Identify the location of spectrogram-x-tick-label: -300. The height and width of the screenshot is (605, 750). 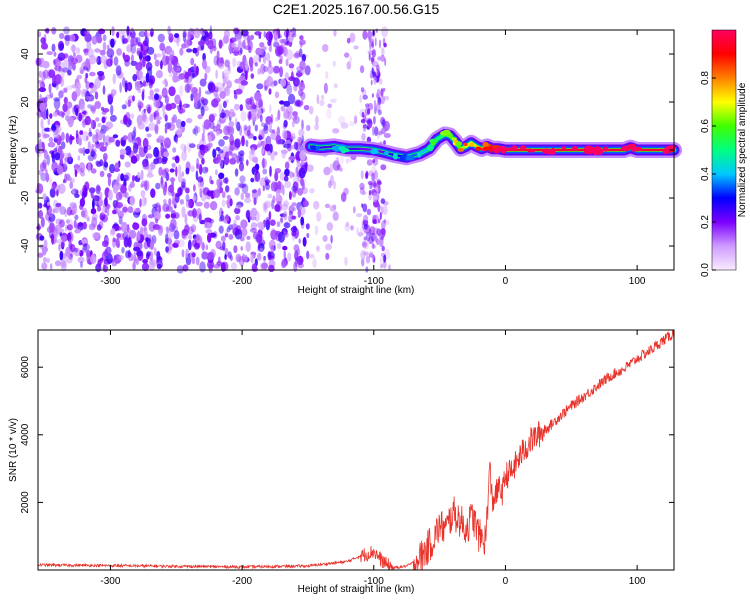
(110, 281).